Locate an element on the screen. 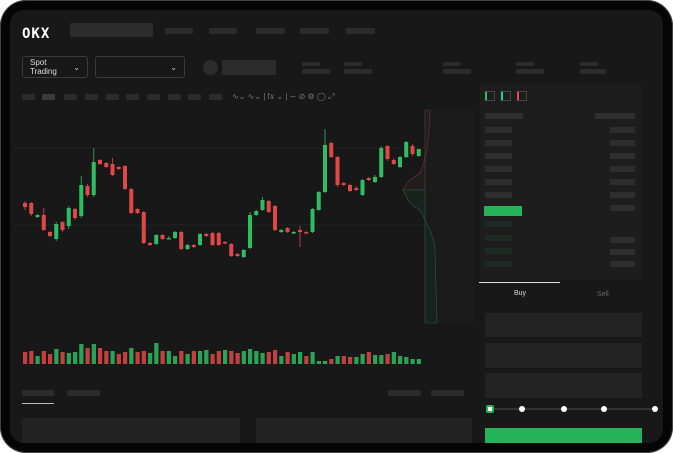  trading-mode-label: Spot Trading is located at coordinates (43, 67).